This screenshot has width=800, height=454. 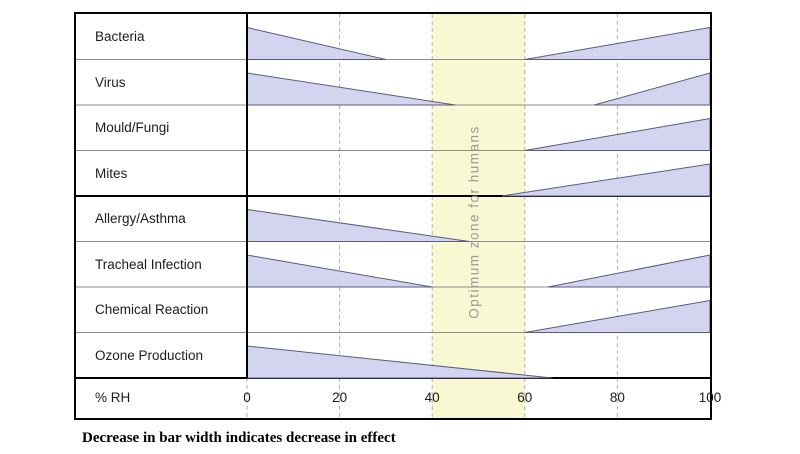 What do you see at coordinates (474, 222) in the screenshot?
I see `optimum-zone-label: Optimum zone for humans` at bounding box center [474, 222].